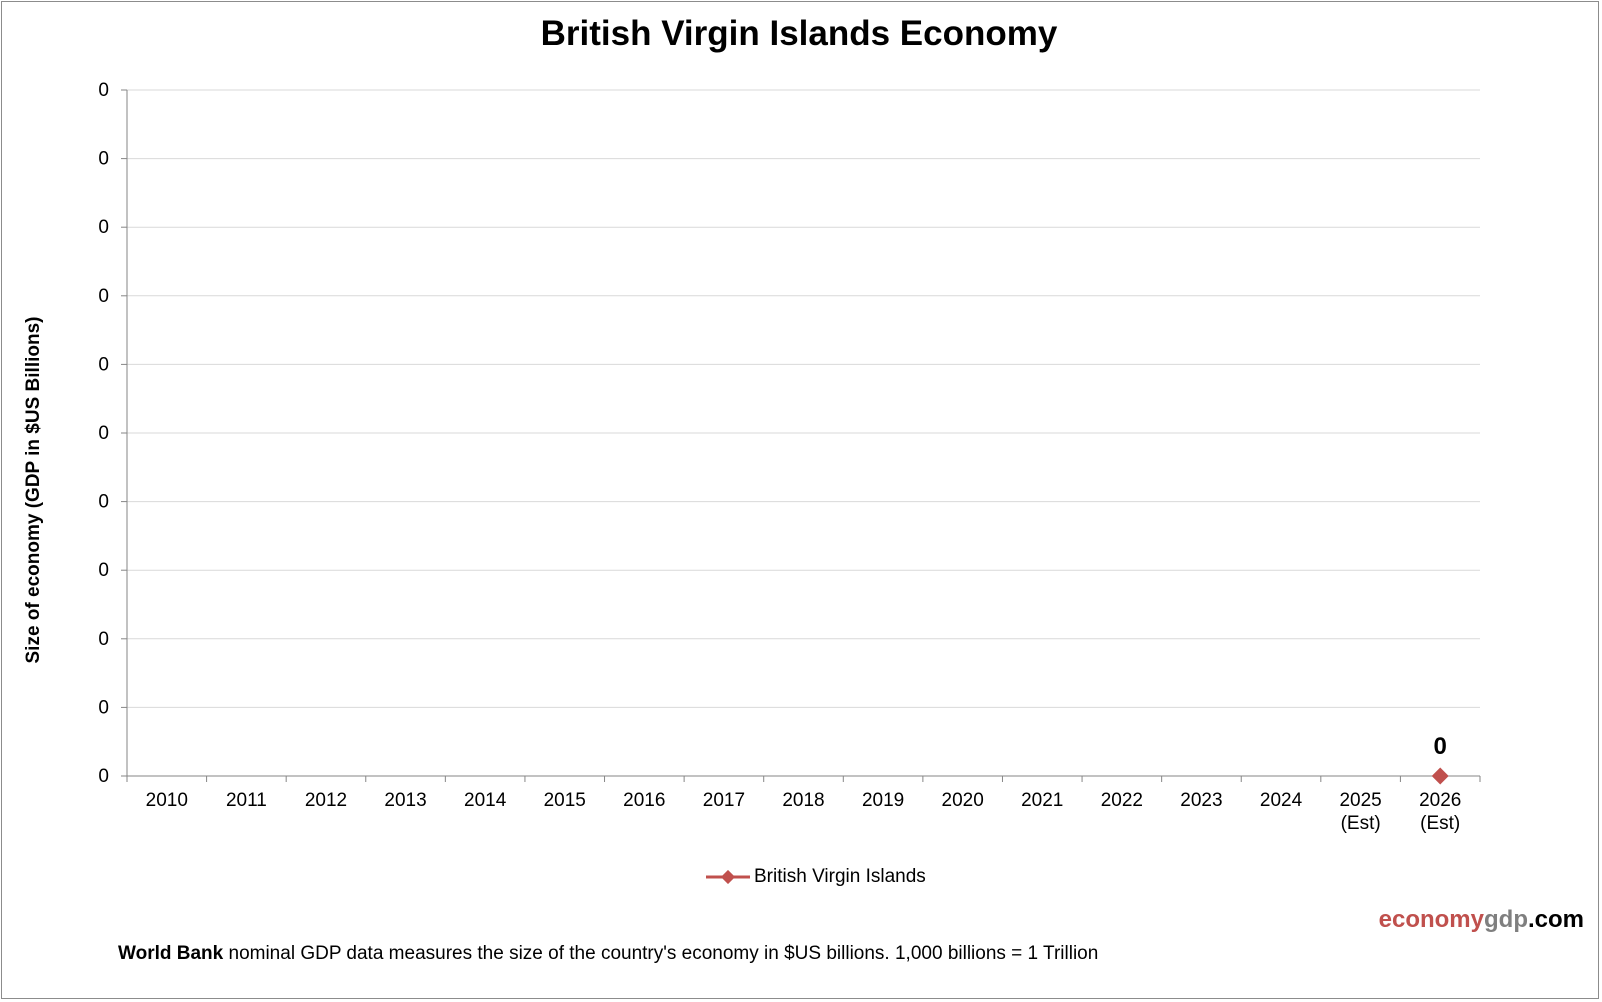  I want to click on brand-part1: economy, so click(1431, 919).